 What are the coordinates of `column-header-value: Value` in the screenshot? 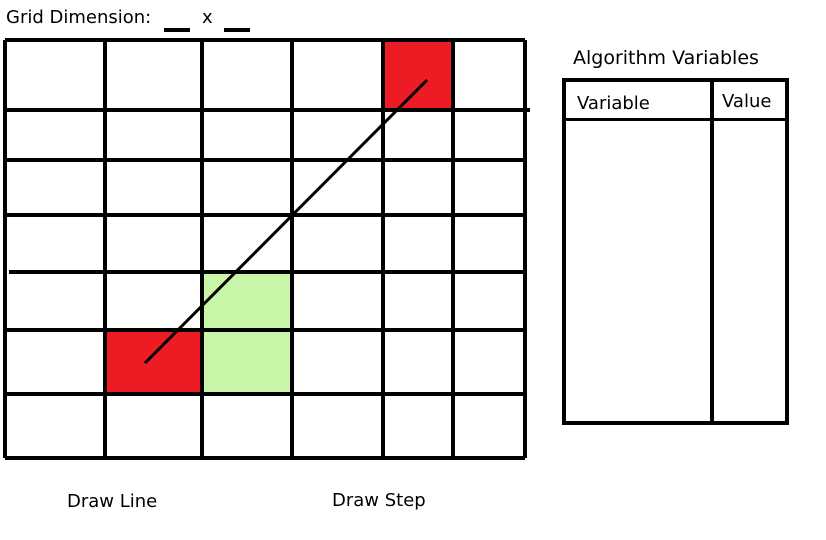 It's located at (747, 101).